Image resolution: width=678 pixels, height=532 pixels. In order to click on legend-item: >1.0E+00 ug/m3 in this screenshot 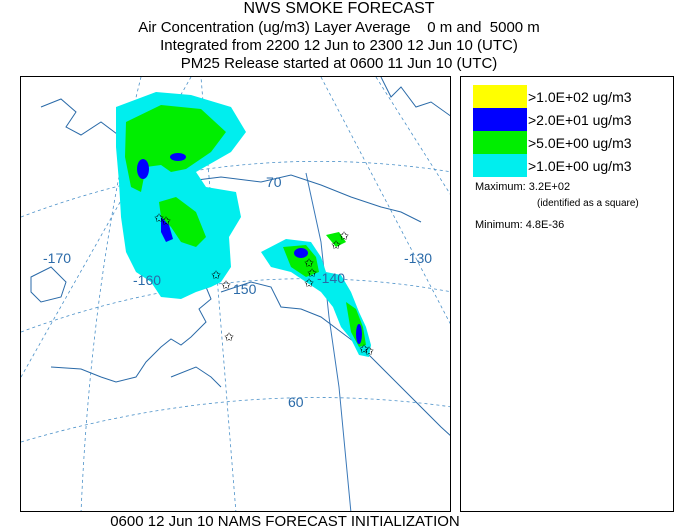, I will do `click(552, 165)`.